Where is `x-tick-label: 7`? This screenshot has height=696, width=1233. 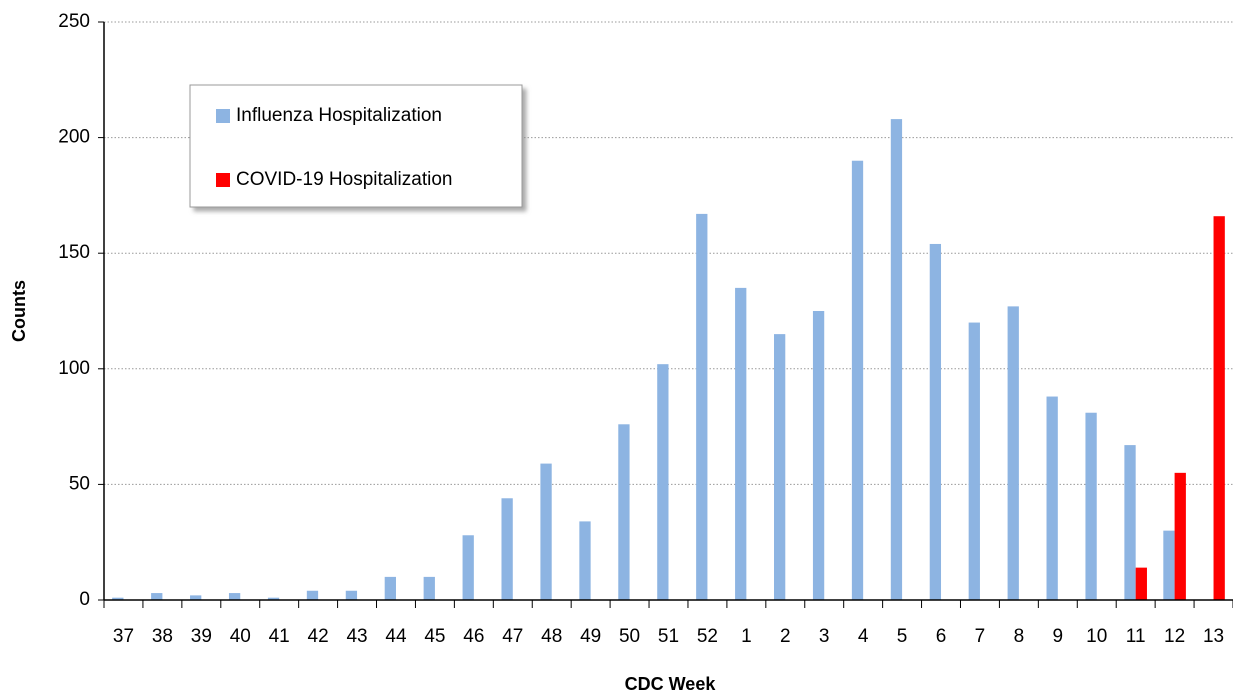
x-tick-label: 7 is located at coordinates (980, 636).